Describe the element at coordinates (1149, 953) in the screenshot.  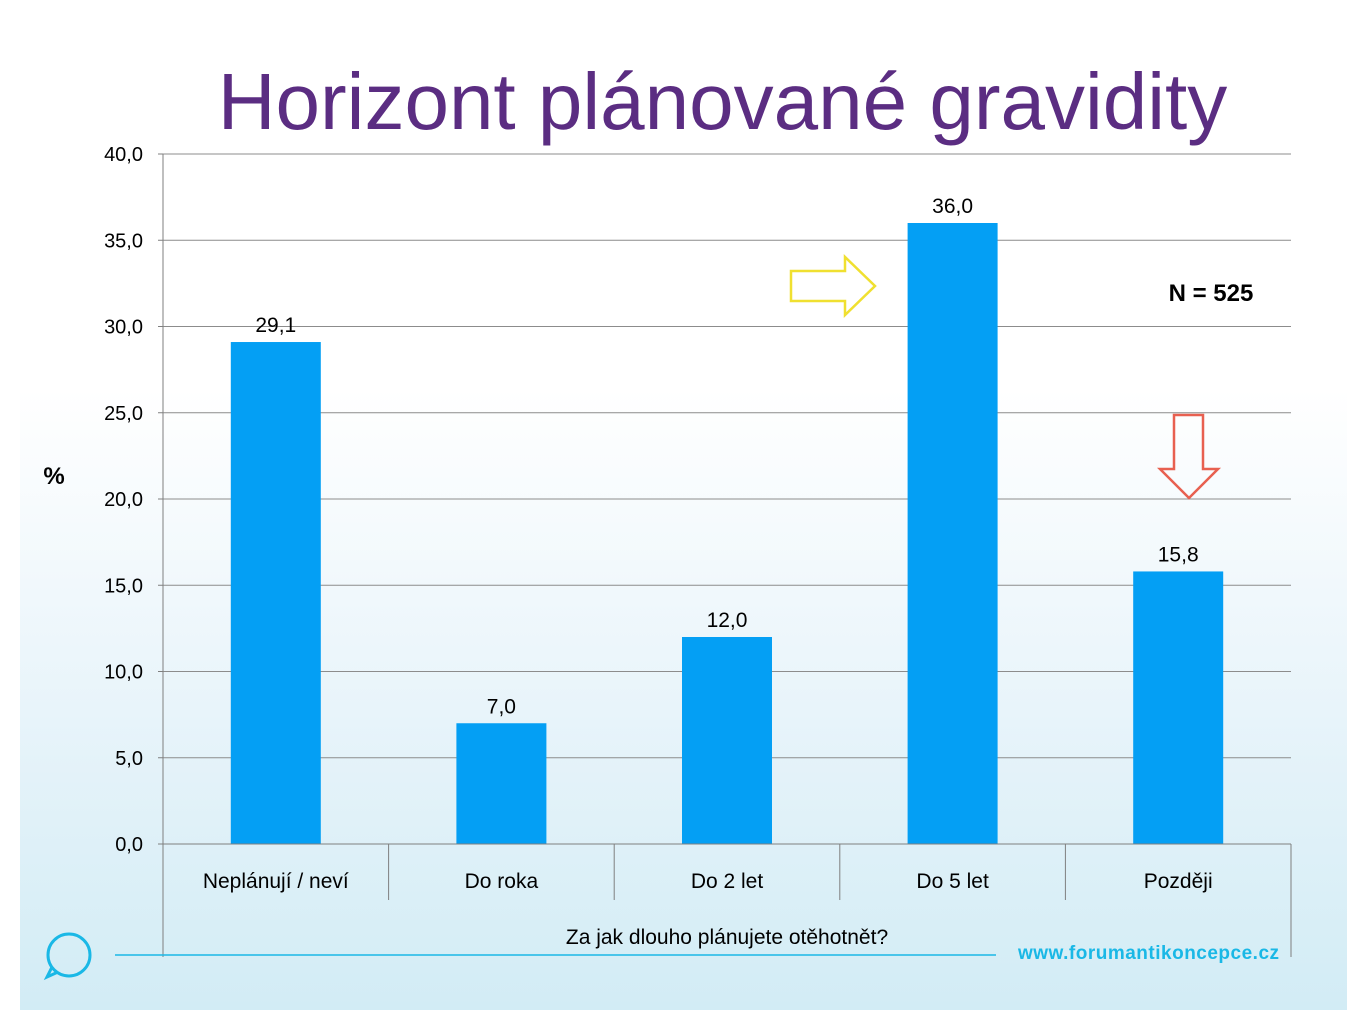
I see `footer-url: www.forumantikoncepce.cz` at that location.